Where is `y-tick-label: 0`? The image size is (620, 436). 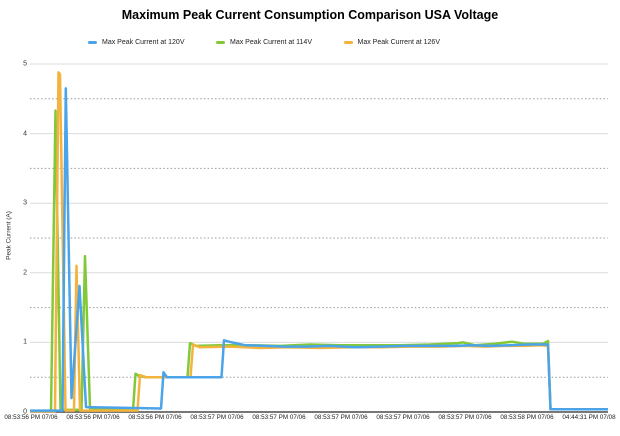
y-tick-label: 0 is located at coordinates (25, 412).